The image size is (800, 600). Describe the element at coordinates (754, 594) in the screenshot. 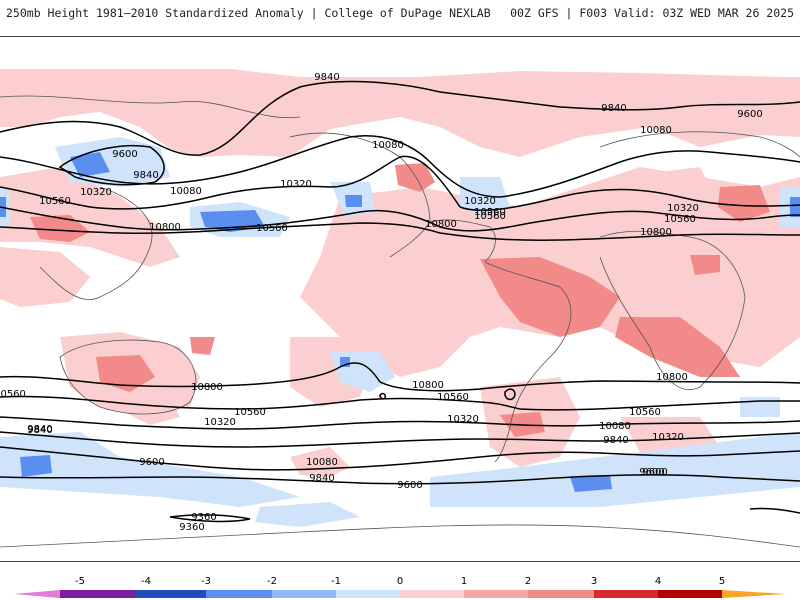

I see `colorbar-swatch-pos5` at that location.